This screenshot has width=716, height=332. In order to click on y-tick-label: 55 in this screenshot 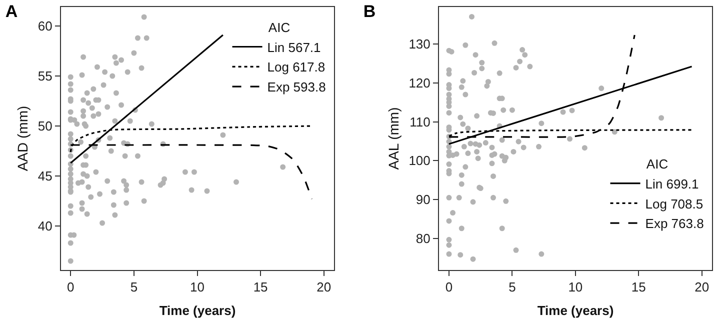, I will do `click(45, 76)`.